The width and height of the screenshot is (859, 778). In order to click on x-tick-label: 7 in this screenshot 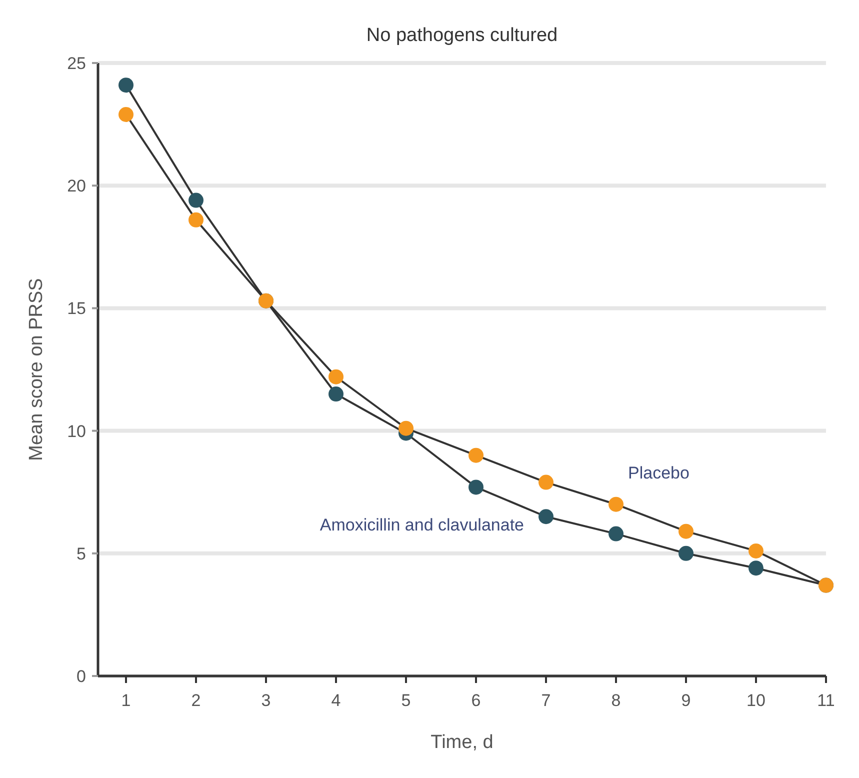, I will do `click(546, 700)`.